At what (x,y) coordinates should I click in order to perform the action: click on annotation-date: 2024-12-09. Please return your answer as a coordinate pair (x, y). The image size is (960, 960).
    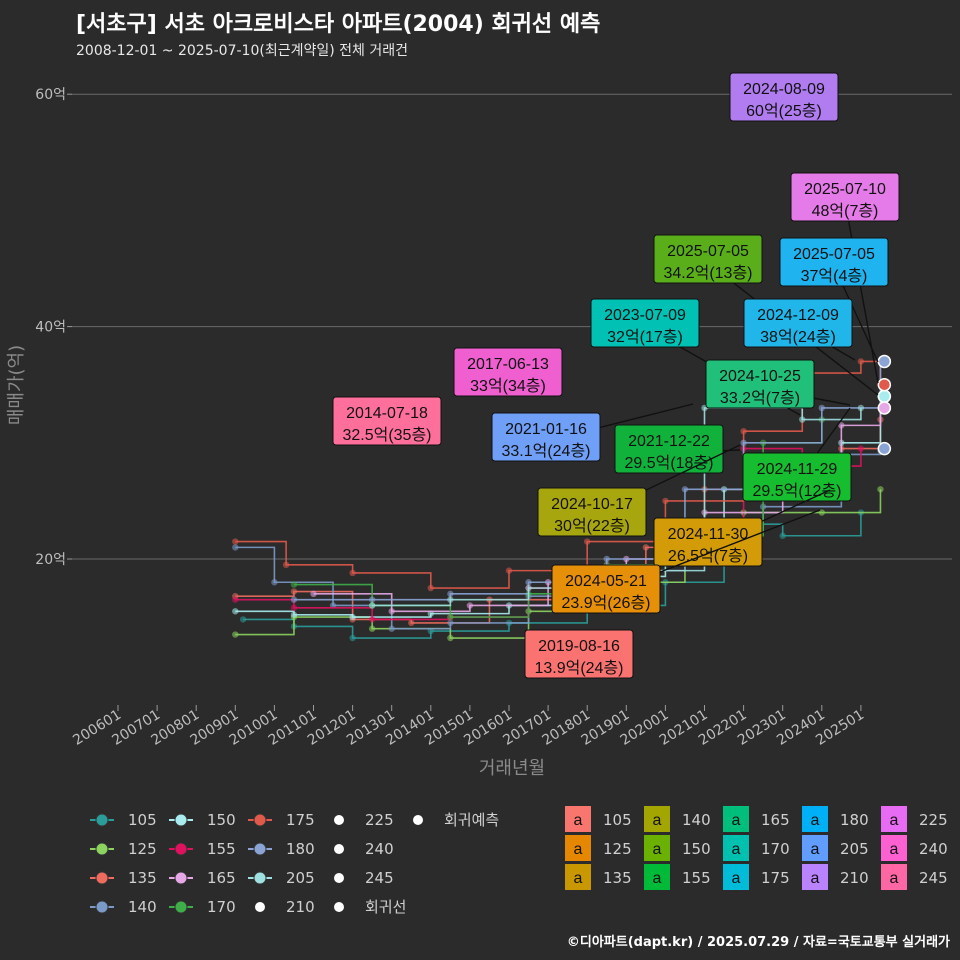
    Looking at the image, I should click on (798, 315).